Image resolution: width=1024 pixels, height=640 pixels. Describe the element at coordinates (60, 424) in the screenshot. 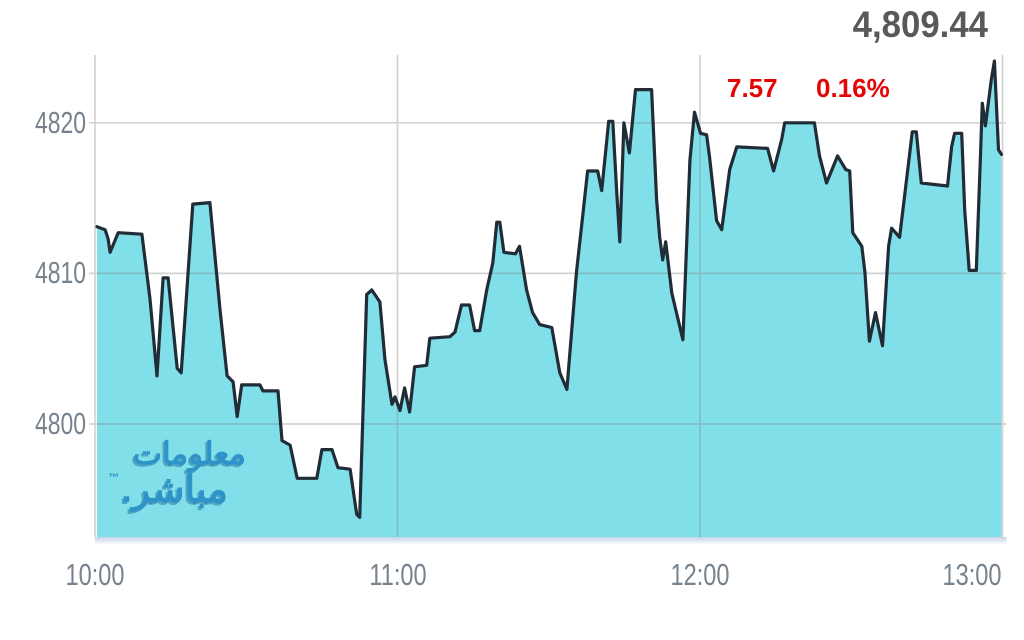

I see `y-tick-label: 4800` at that location.